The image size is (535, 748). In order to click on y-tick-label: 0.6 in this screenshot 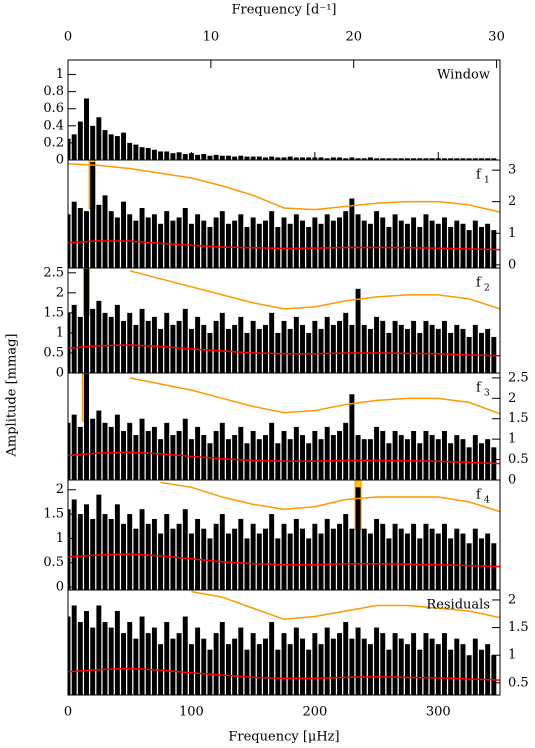, I will do `click(53, 108)`.